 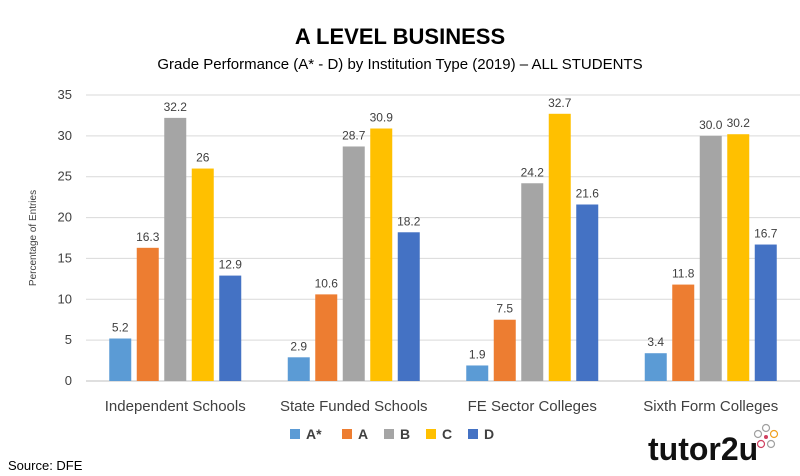 I want to click on flower-icon, so click(x=766, y=436).